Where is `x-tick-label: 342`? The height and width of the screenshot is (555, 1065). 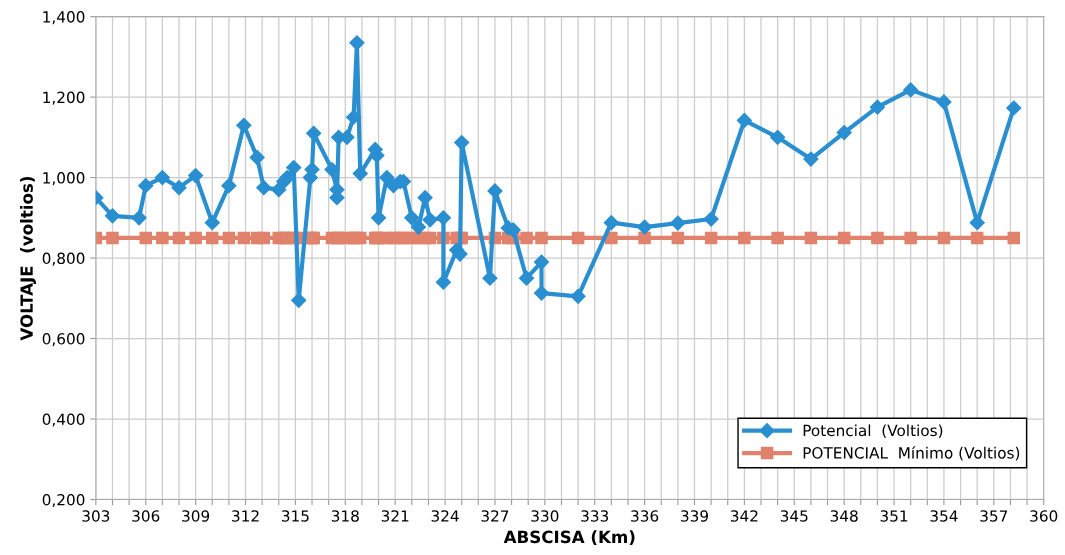
x-tick-label: 342 is located at coordinates (744, 516).